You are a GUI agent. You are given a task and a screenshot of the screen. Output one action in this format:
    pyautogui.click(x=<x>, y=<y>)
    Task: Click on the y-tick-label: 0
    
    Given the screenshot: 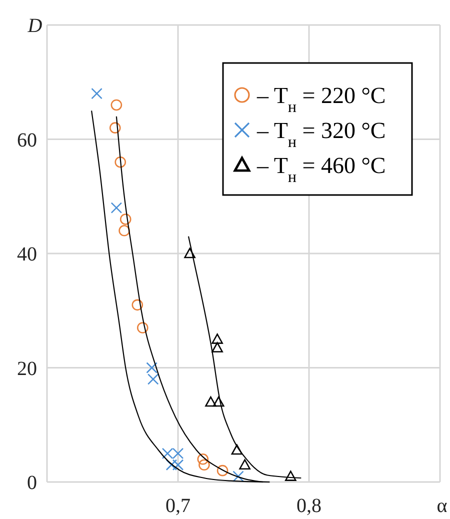 What is the action you would take?
    pyautogui.click(x=32, y=483)
    